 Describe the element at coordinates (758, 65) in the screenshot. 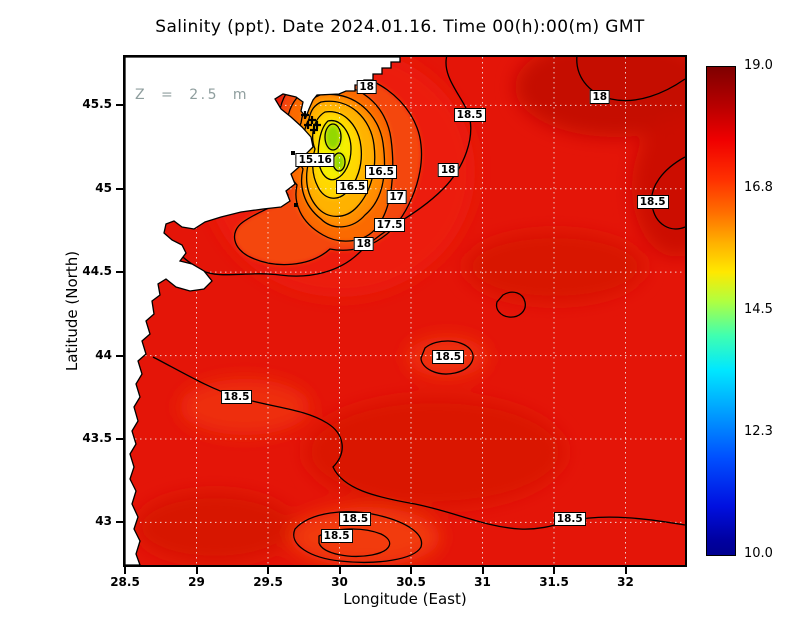

I see `colorbar-tick-label: 19.0` at that location.